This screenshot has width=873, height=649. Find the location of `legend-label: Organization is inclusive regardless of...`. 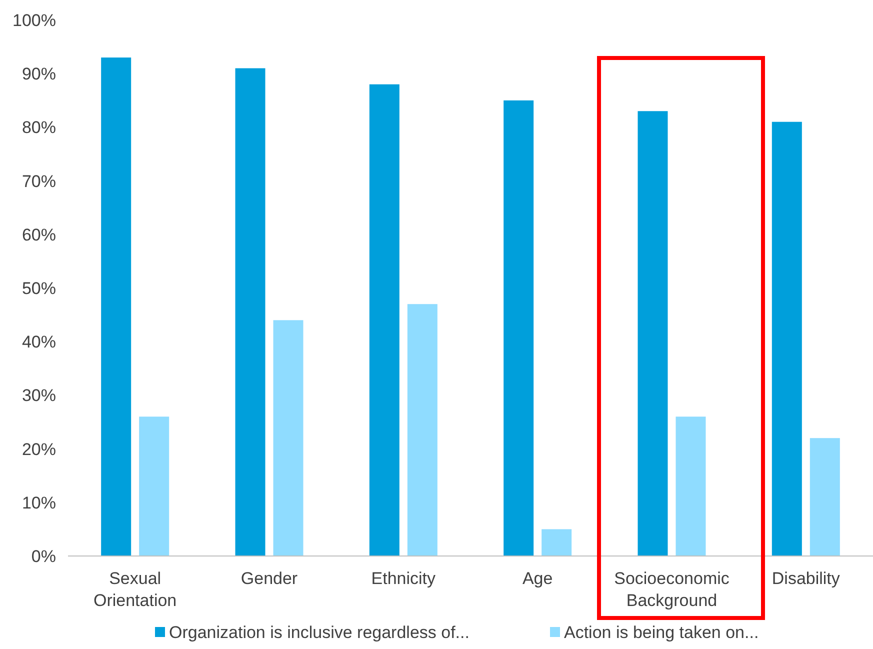

legend-label: Organization is inclusive regardless of... is located at coordinates (319, 632).